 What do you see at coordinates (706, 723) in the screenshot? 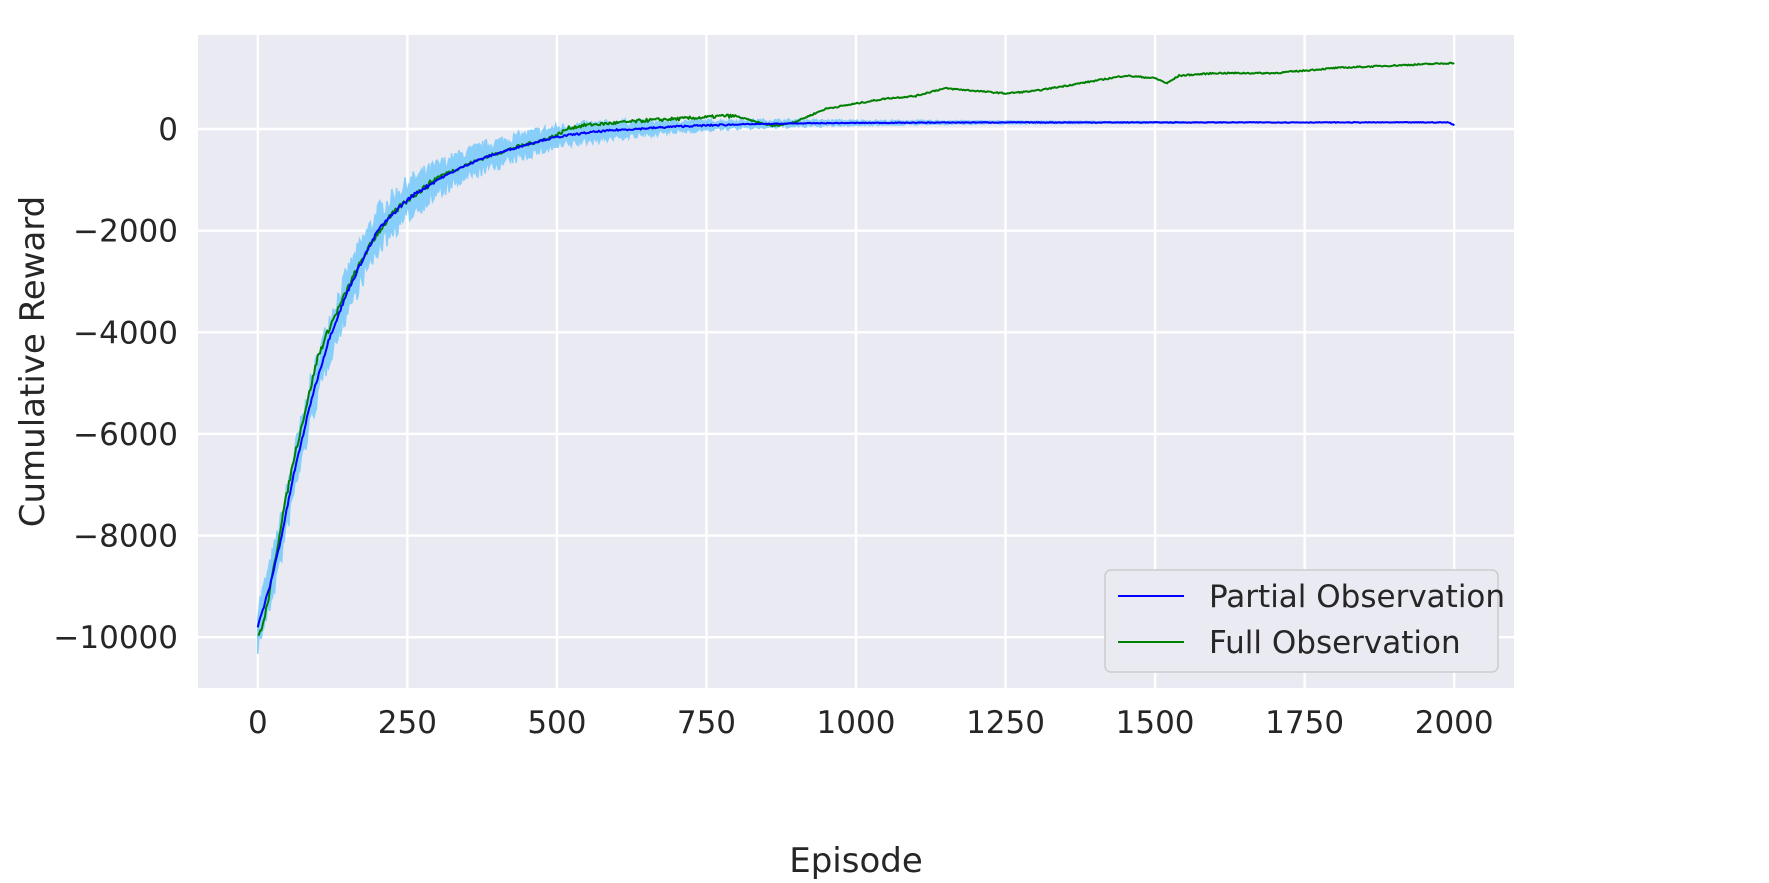
I see `x-tick-label: 750` at bounding box center [706, 723].